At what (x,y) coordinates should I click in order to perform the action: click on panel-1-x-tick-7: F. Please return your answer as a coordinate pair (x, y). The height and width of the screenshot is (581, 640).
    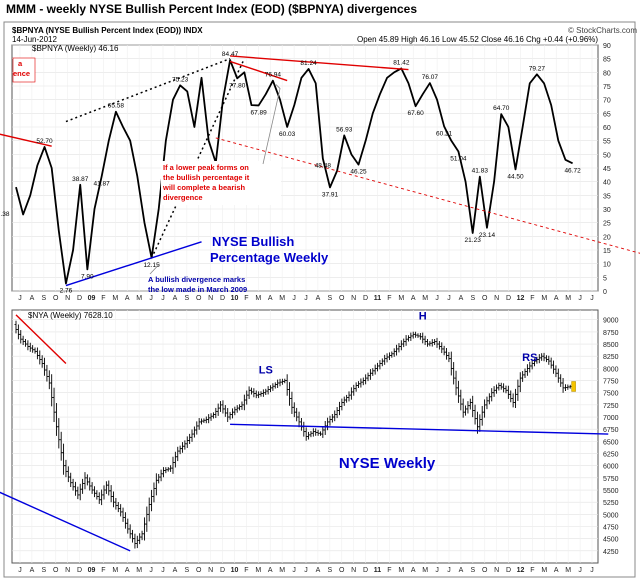
    Looking at the image, I should click on (103, 298).